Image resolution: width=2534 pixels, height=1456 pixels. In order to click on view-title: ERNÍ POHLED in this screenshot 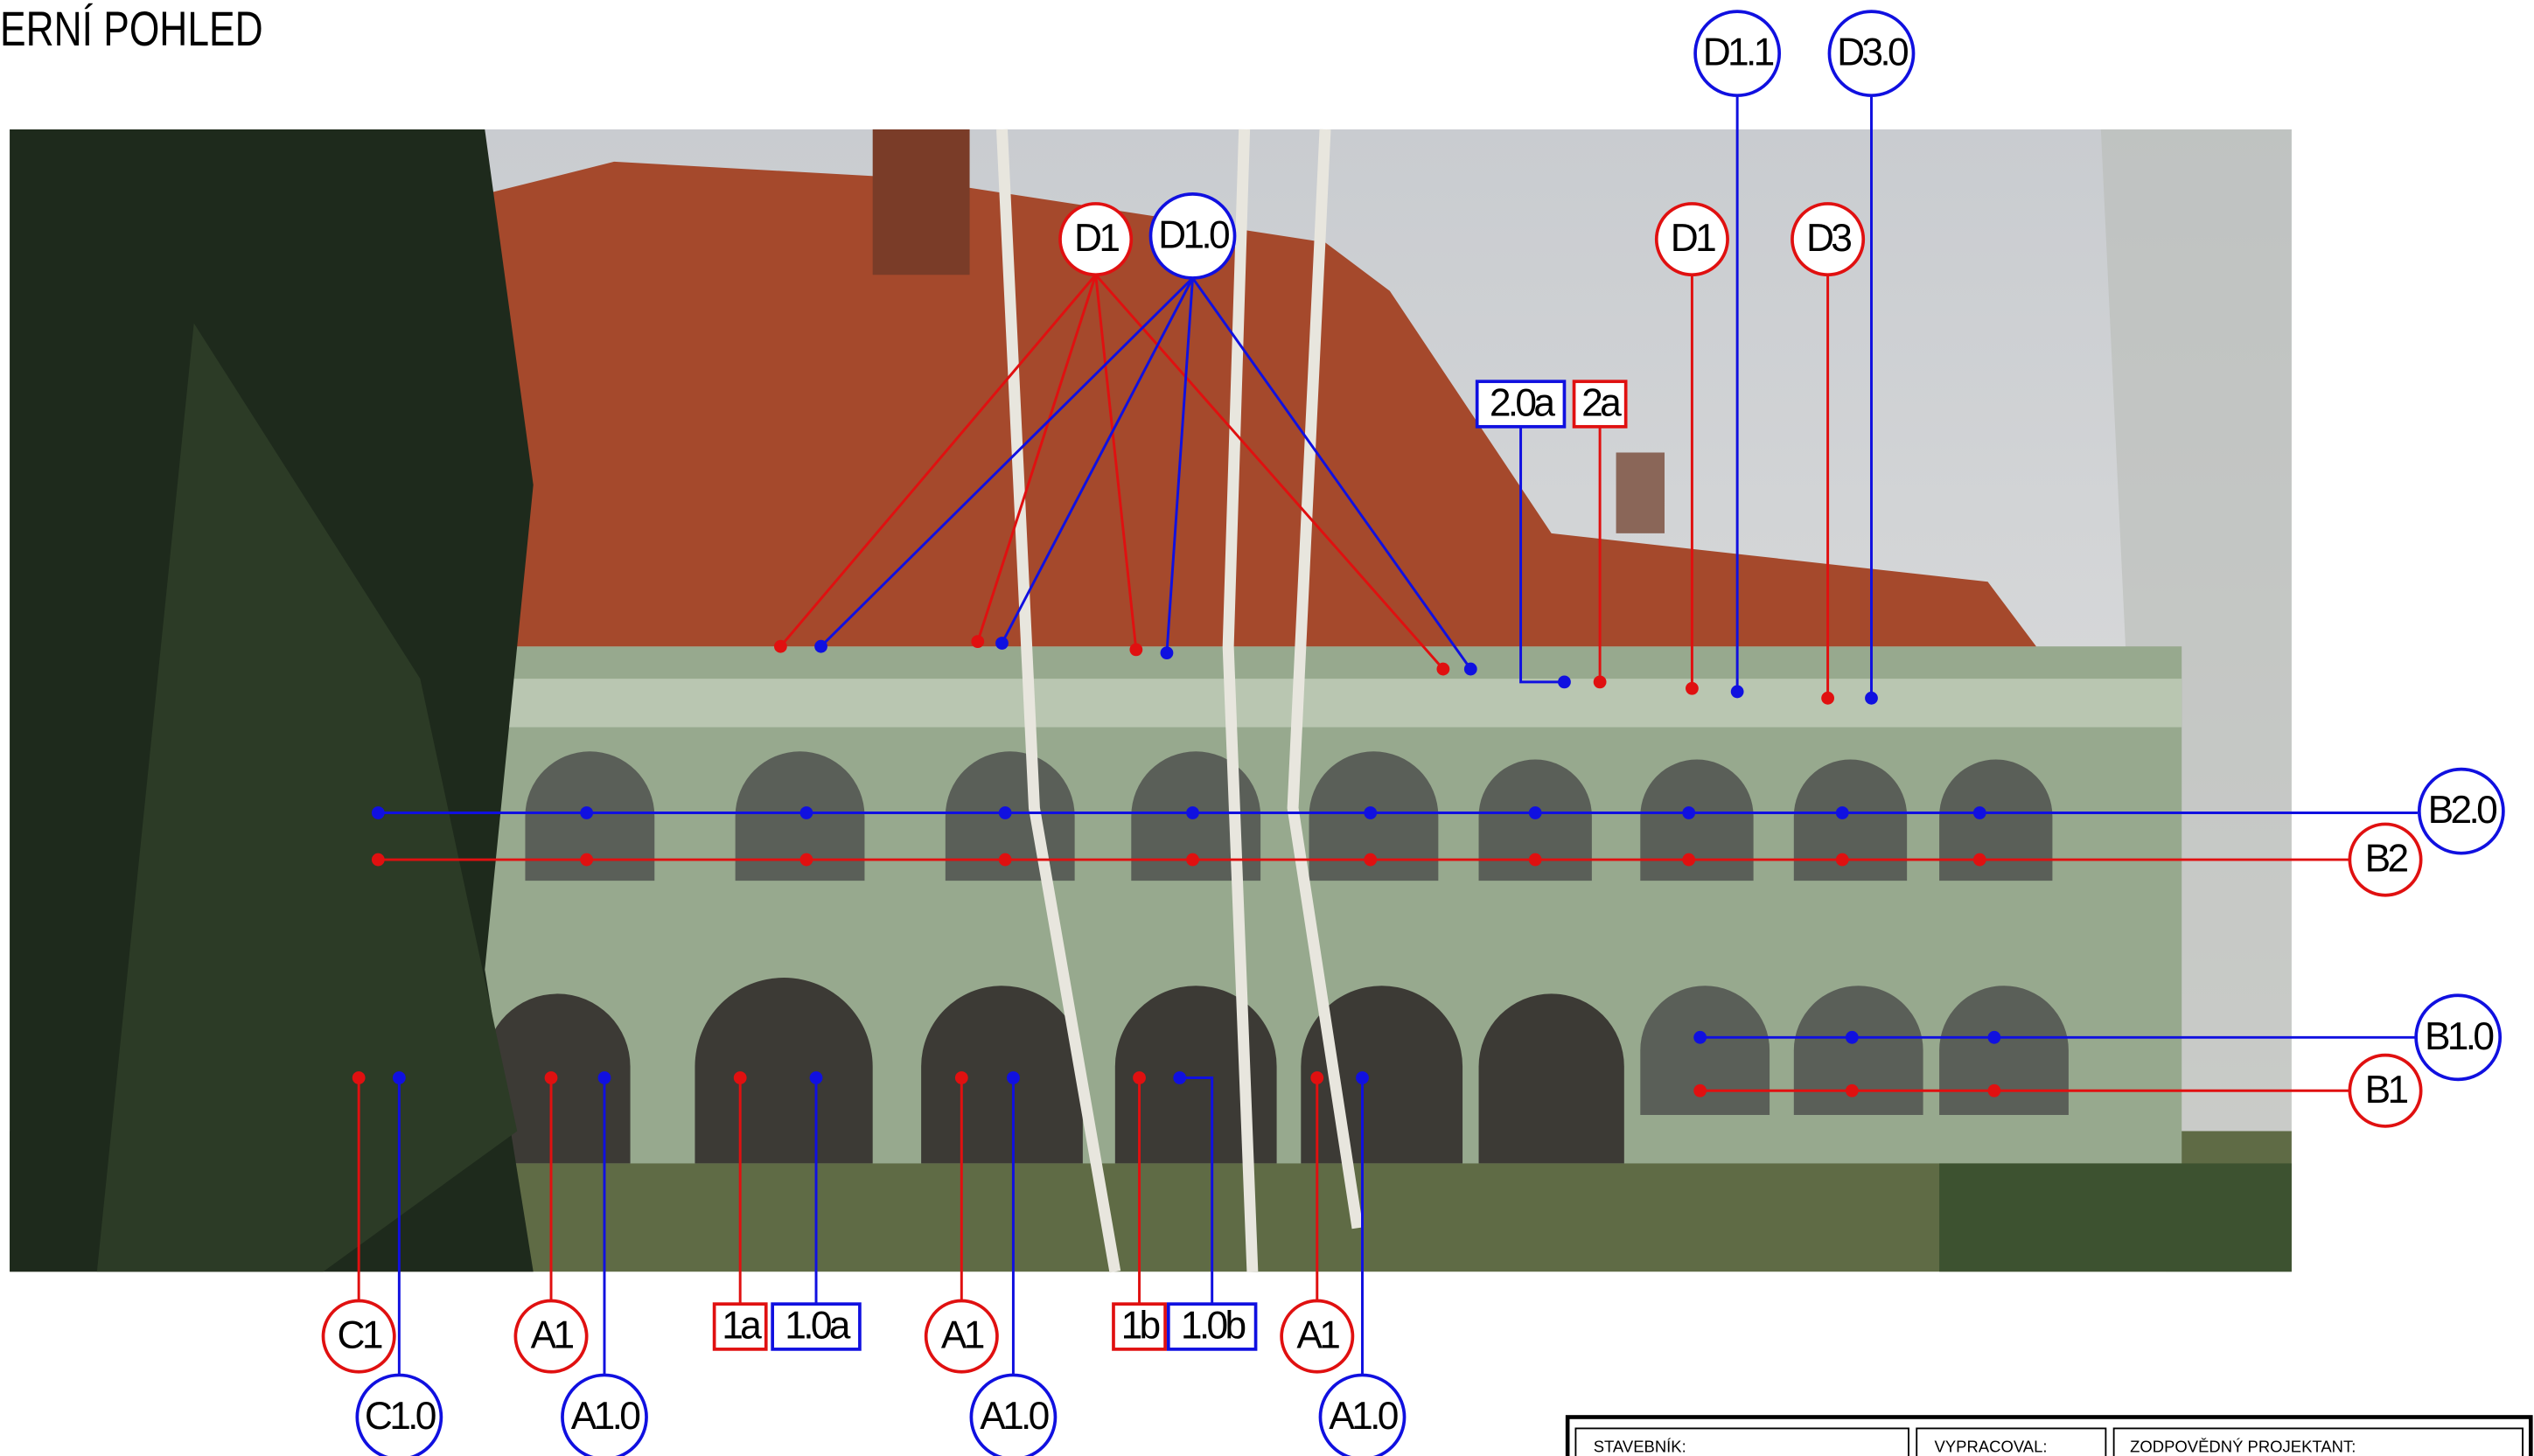, I will do `click(131, 29)`.